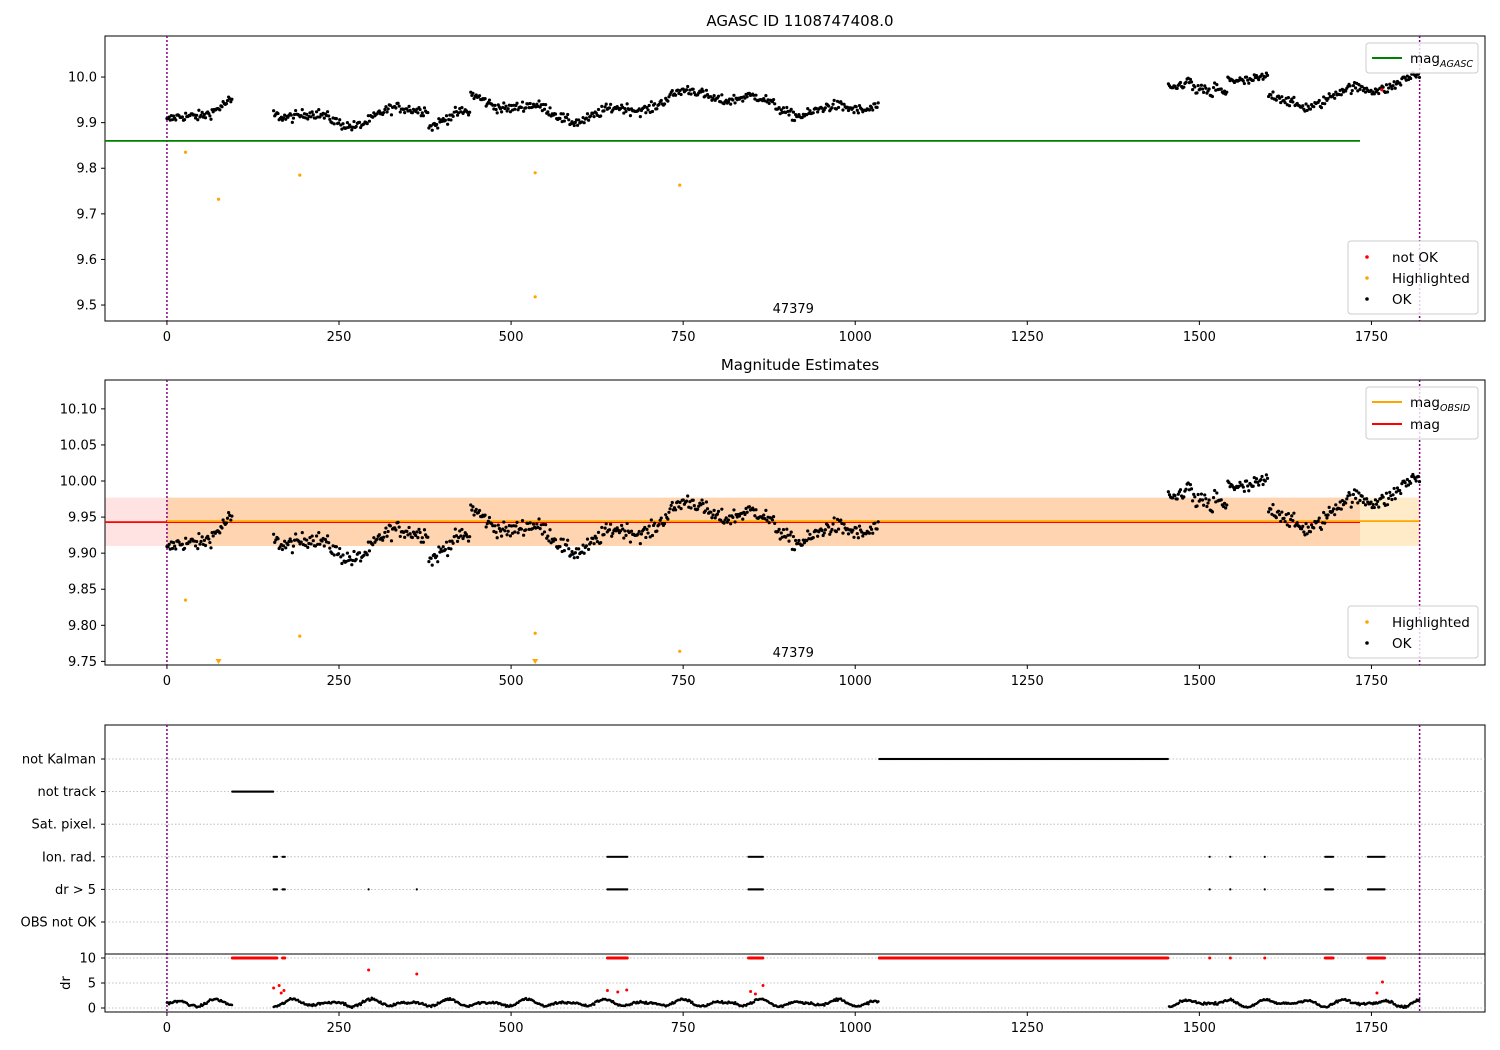 The image size is (1500, 1050). What do you see at coordinates (511, 337) in the screenshot?
I see `x-tick-label: 500` at bounding box center [511, 337].